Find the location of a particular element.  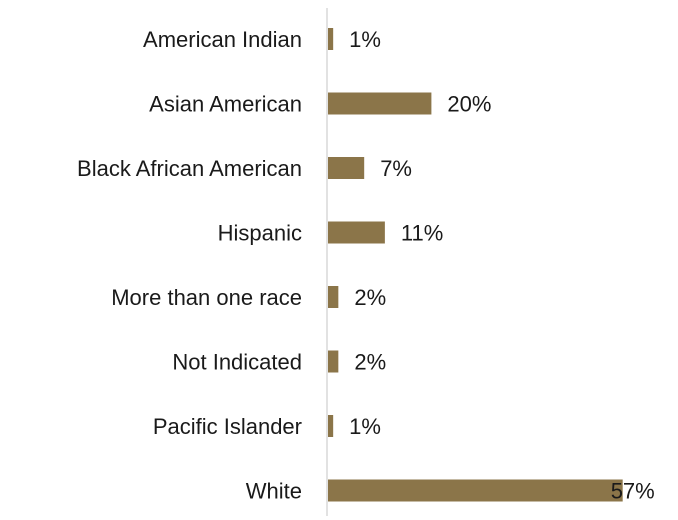

value-label-white: 57% is located at coordinates (633, 491).